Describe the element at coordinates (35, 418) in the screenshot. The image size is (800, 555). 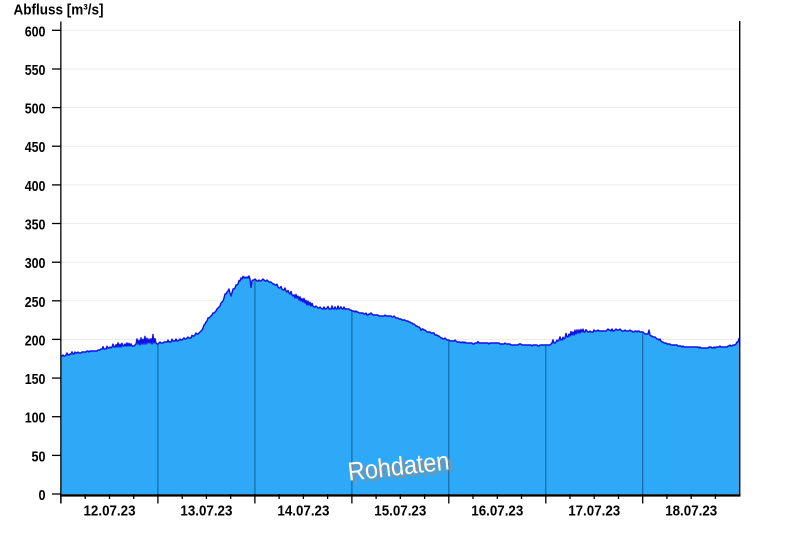
I see `svg-text: 100` at that location.